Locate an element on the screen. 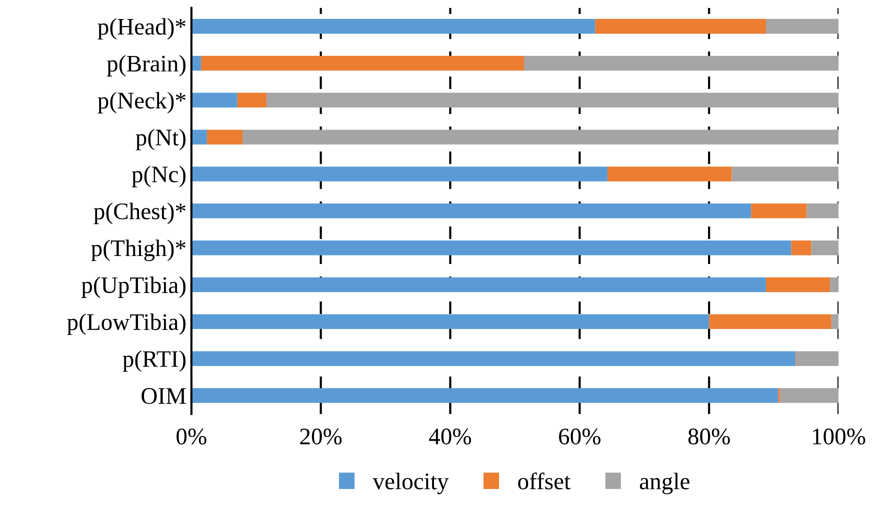 Image resolution: width=878 pixels, height=524 pixels. legend-label: angle is located at coordinates (665, 483).